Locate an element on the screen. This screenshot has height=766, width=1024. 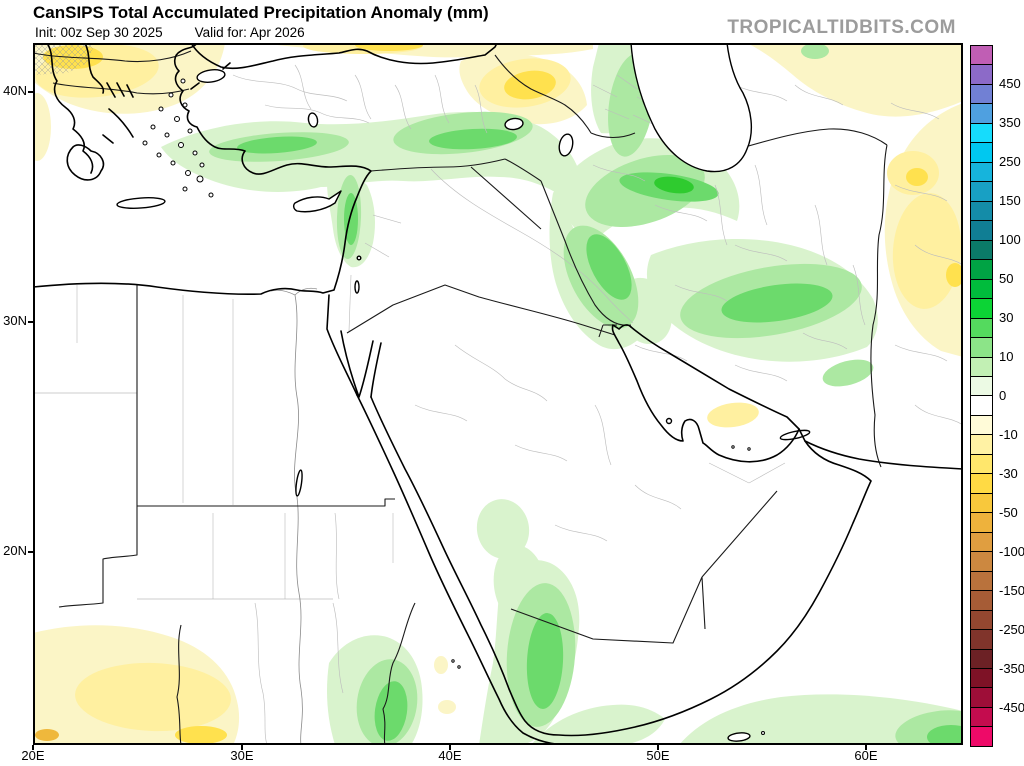
init-time-label: Init: 00z Sep 30 2025 is located at coordinates (99, 32).